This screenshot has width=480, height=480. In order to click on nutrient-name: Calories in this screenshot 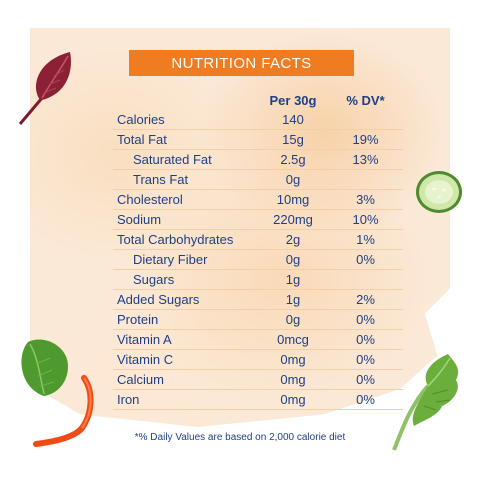, I will do `click(141, 119)`.